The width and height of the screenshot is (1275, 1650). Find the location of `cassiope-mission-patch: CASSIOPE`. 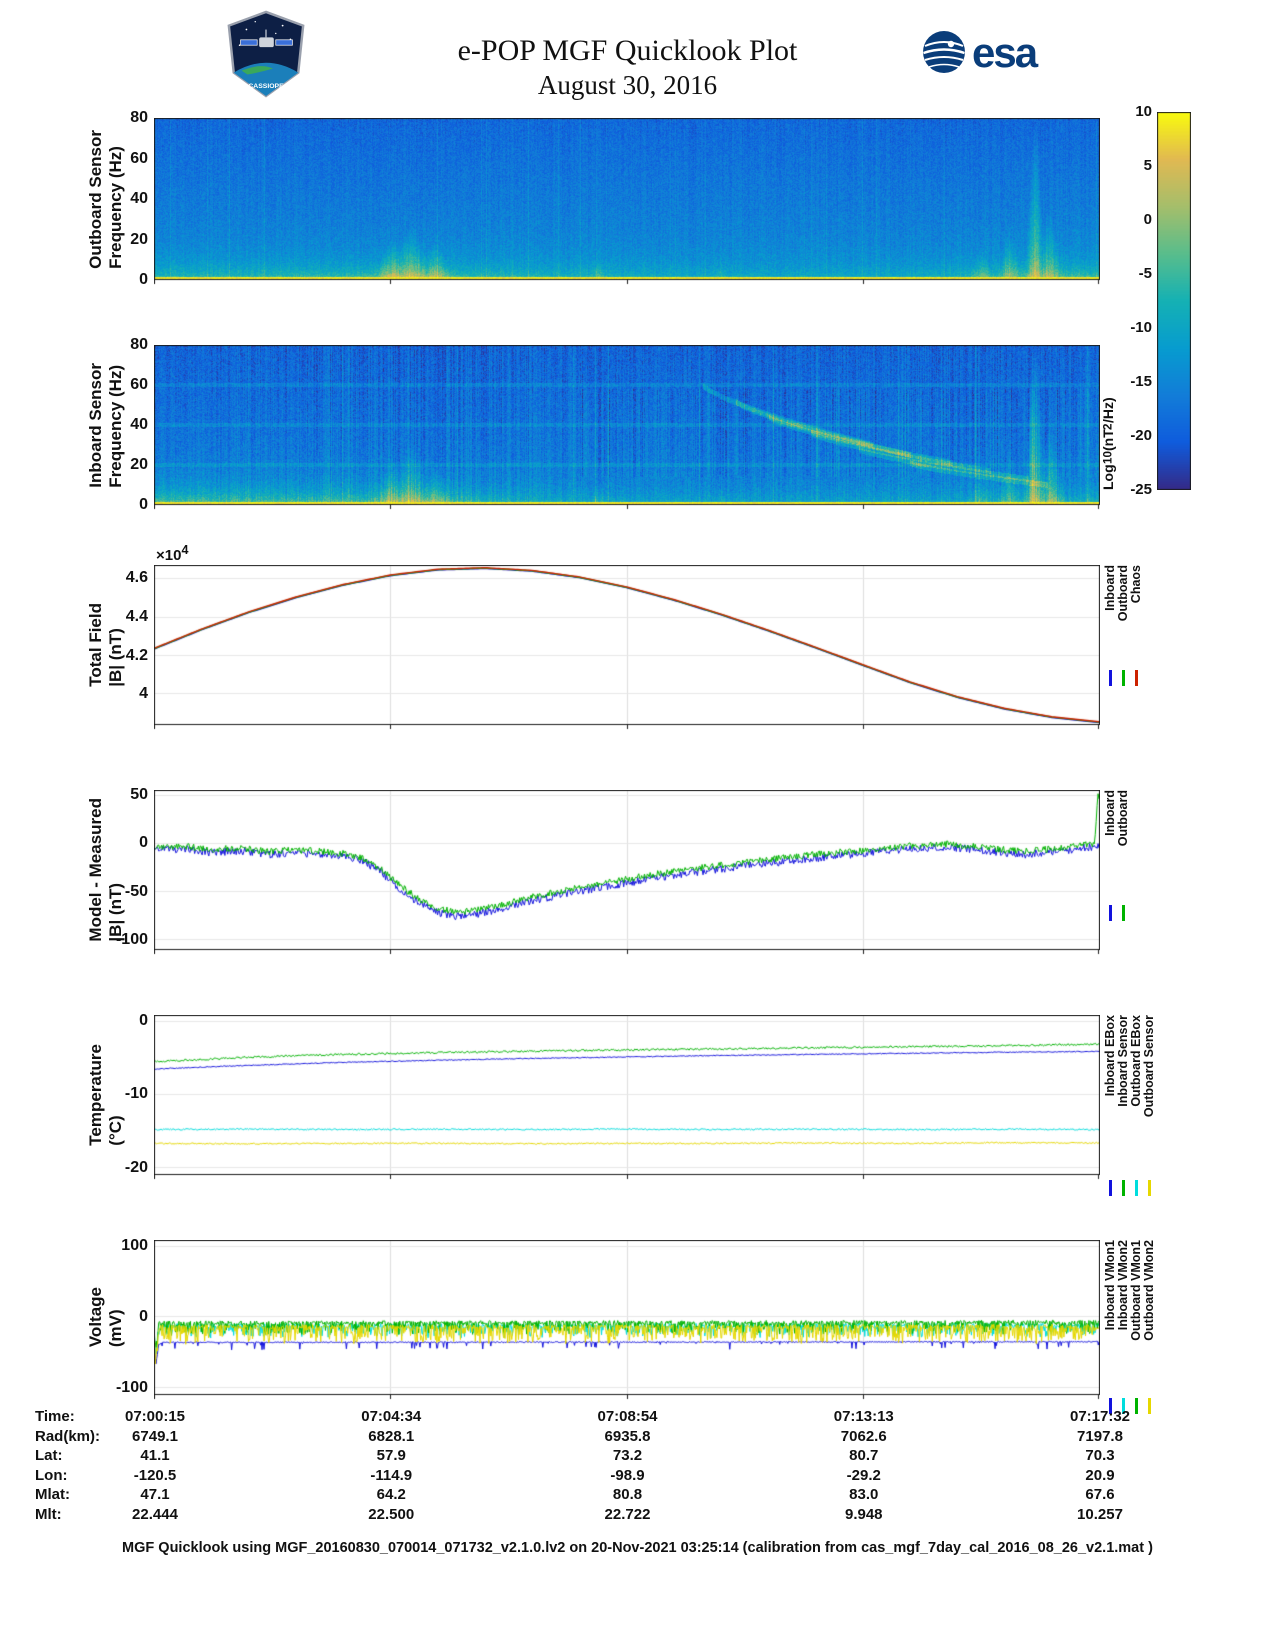

cassiope-mission-patch: CASSIOPE is located at coordinates (266, 54).